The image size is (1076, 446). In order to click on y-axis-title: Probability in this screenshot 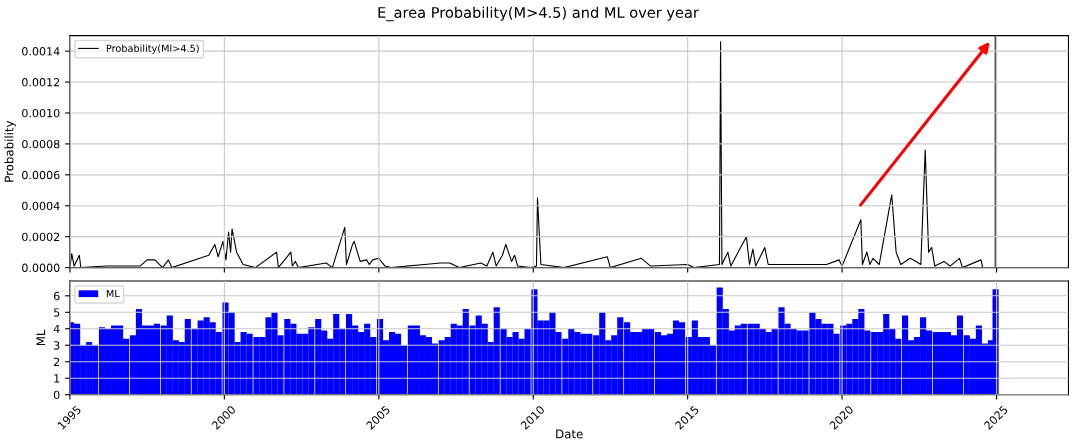, I will do `click(10, 151)`.